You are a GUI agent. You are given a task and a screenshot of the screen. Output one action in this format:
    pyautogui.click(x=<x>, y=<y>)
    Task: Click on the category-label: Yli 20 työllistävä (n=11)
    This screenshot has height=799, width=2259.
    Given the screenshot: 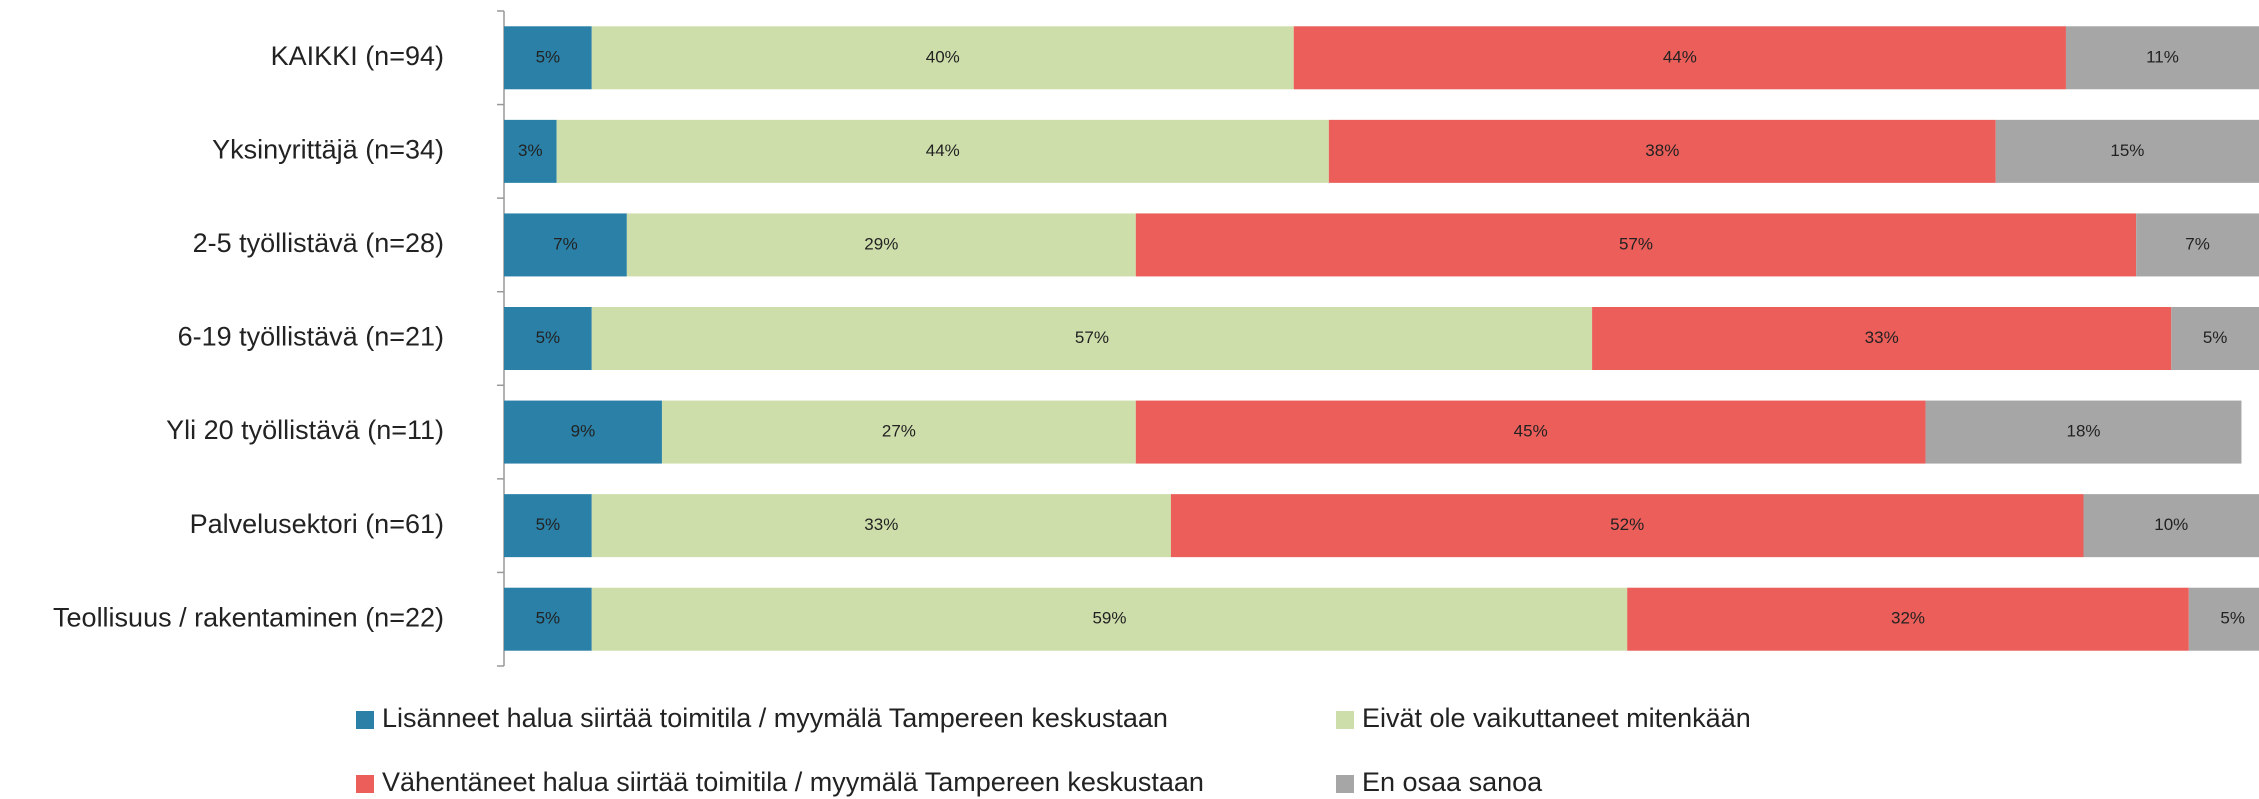 What is the action you would take?
    pyautogui.click(x=305, y=430)
    